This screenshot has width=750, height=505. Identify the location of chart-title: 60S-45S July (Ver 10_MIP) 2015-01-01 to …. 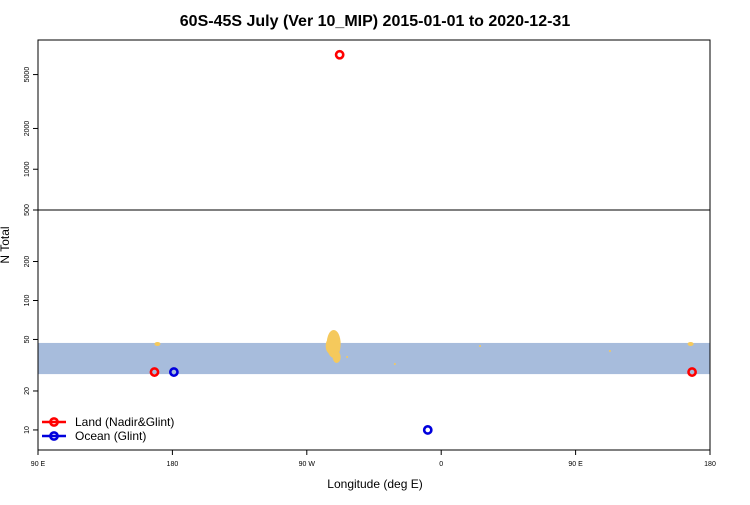
(375, 21).